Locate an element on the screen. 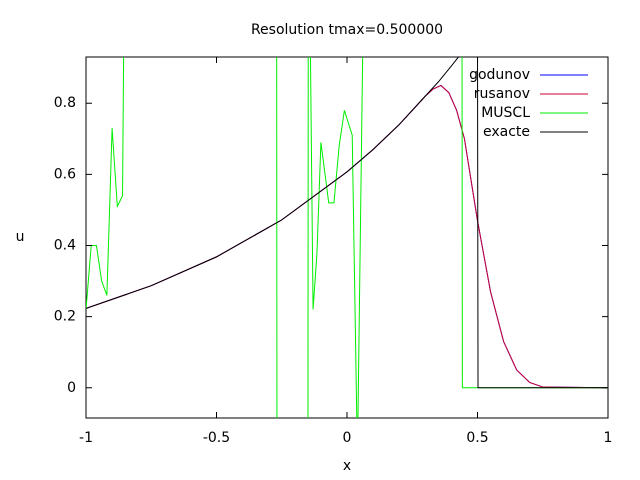 This screenshot has height=480, width=640. y-tick-label: 0.4 is located at coordinates (65, 246).